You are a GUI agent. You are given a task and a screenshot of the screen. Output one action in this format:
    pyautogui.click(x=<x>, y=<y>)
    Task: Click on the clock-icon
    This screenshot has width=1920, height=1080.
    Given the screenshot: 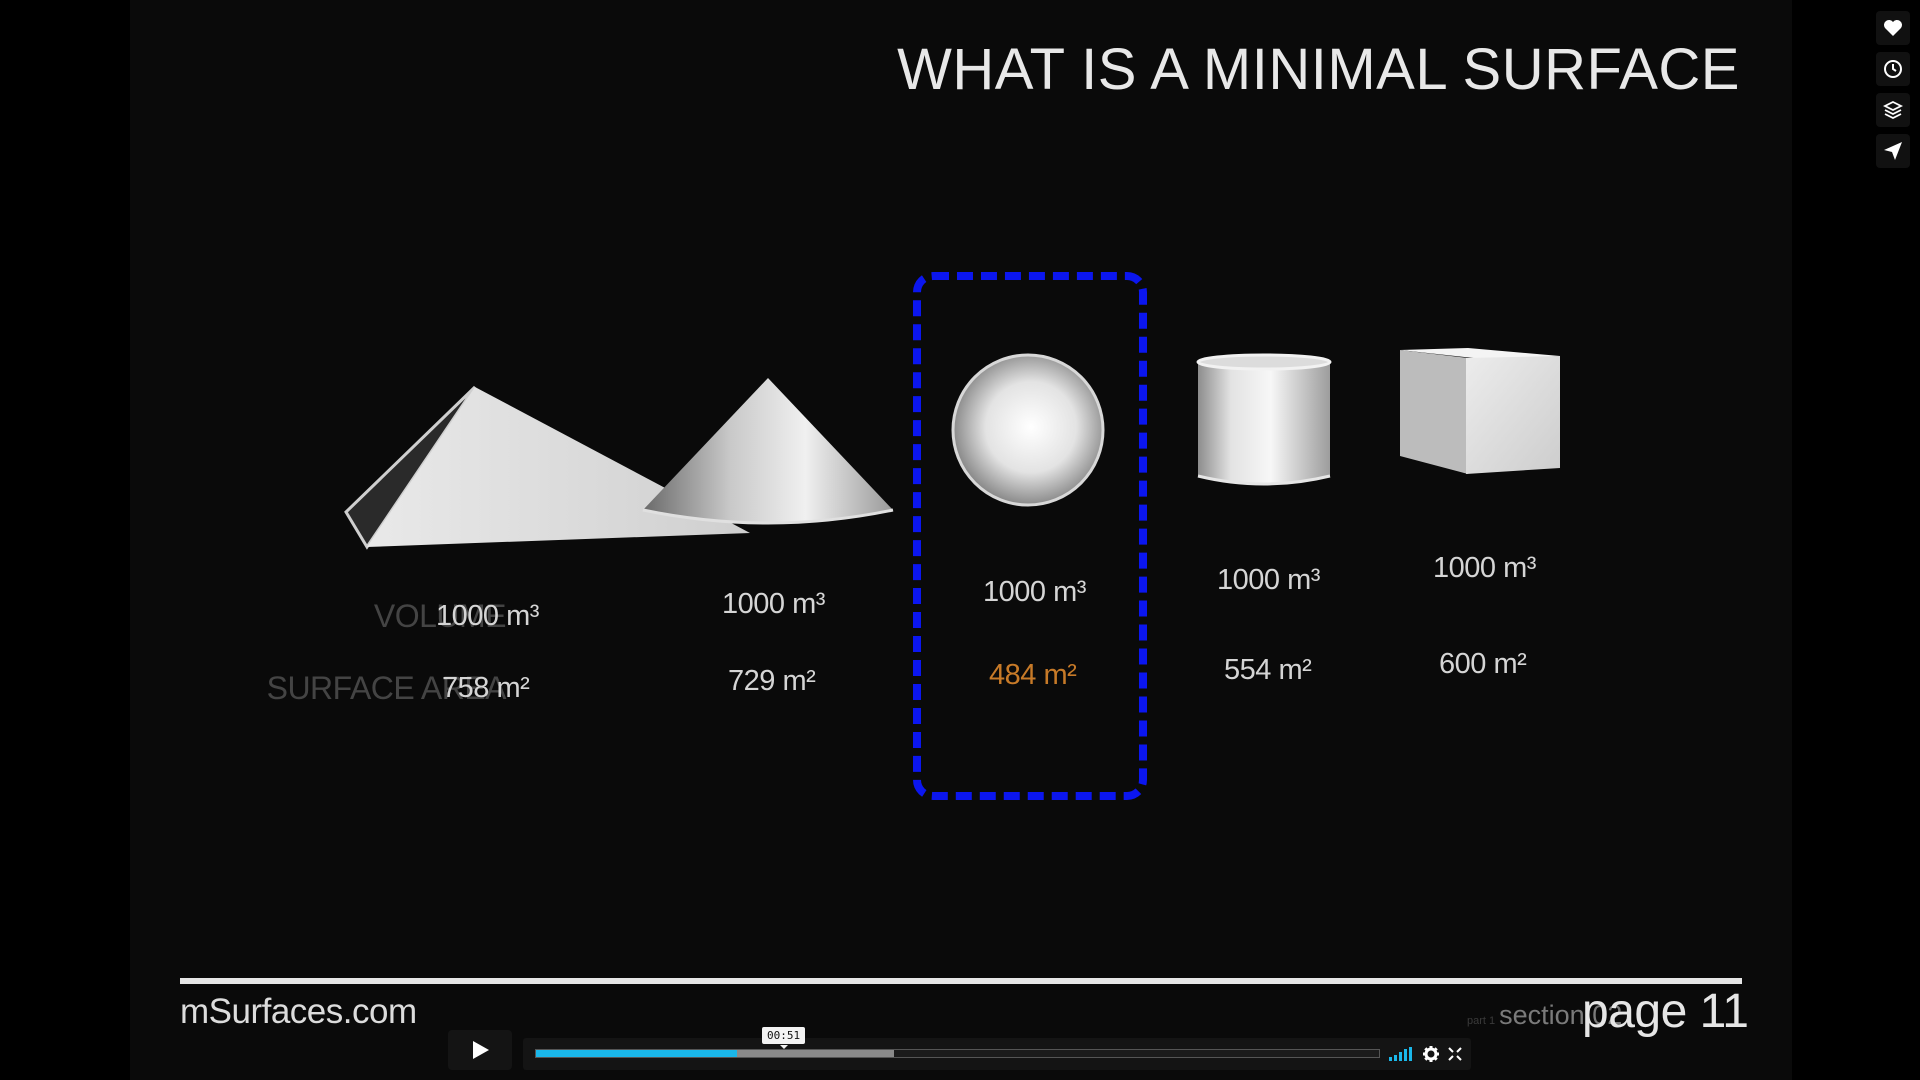 What is the action you would take?
    pyautogui.click(x=1893, y=69)
    